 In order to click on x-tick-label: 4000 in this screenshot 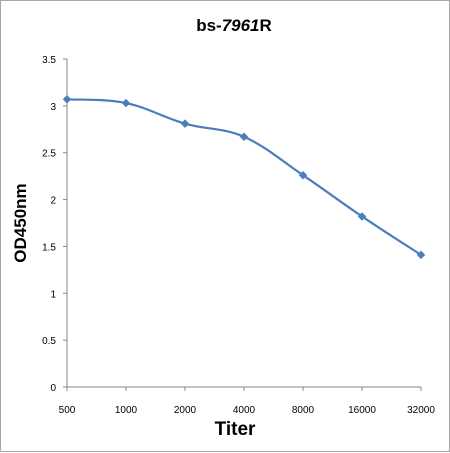, I will do `click(244, 410)`.